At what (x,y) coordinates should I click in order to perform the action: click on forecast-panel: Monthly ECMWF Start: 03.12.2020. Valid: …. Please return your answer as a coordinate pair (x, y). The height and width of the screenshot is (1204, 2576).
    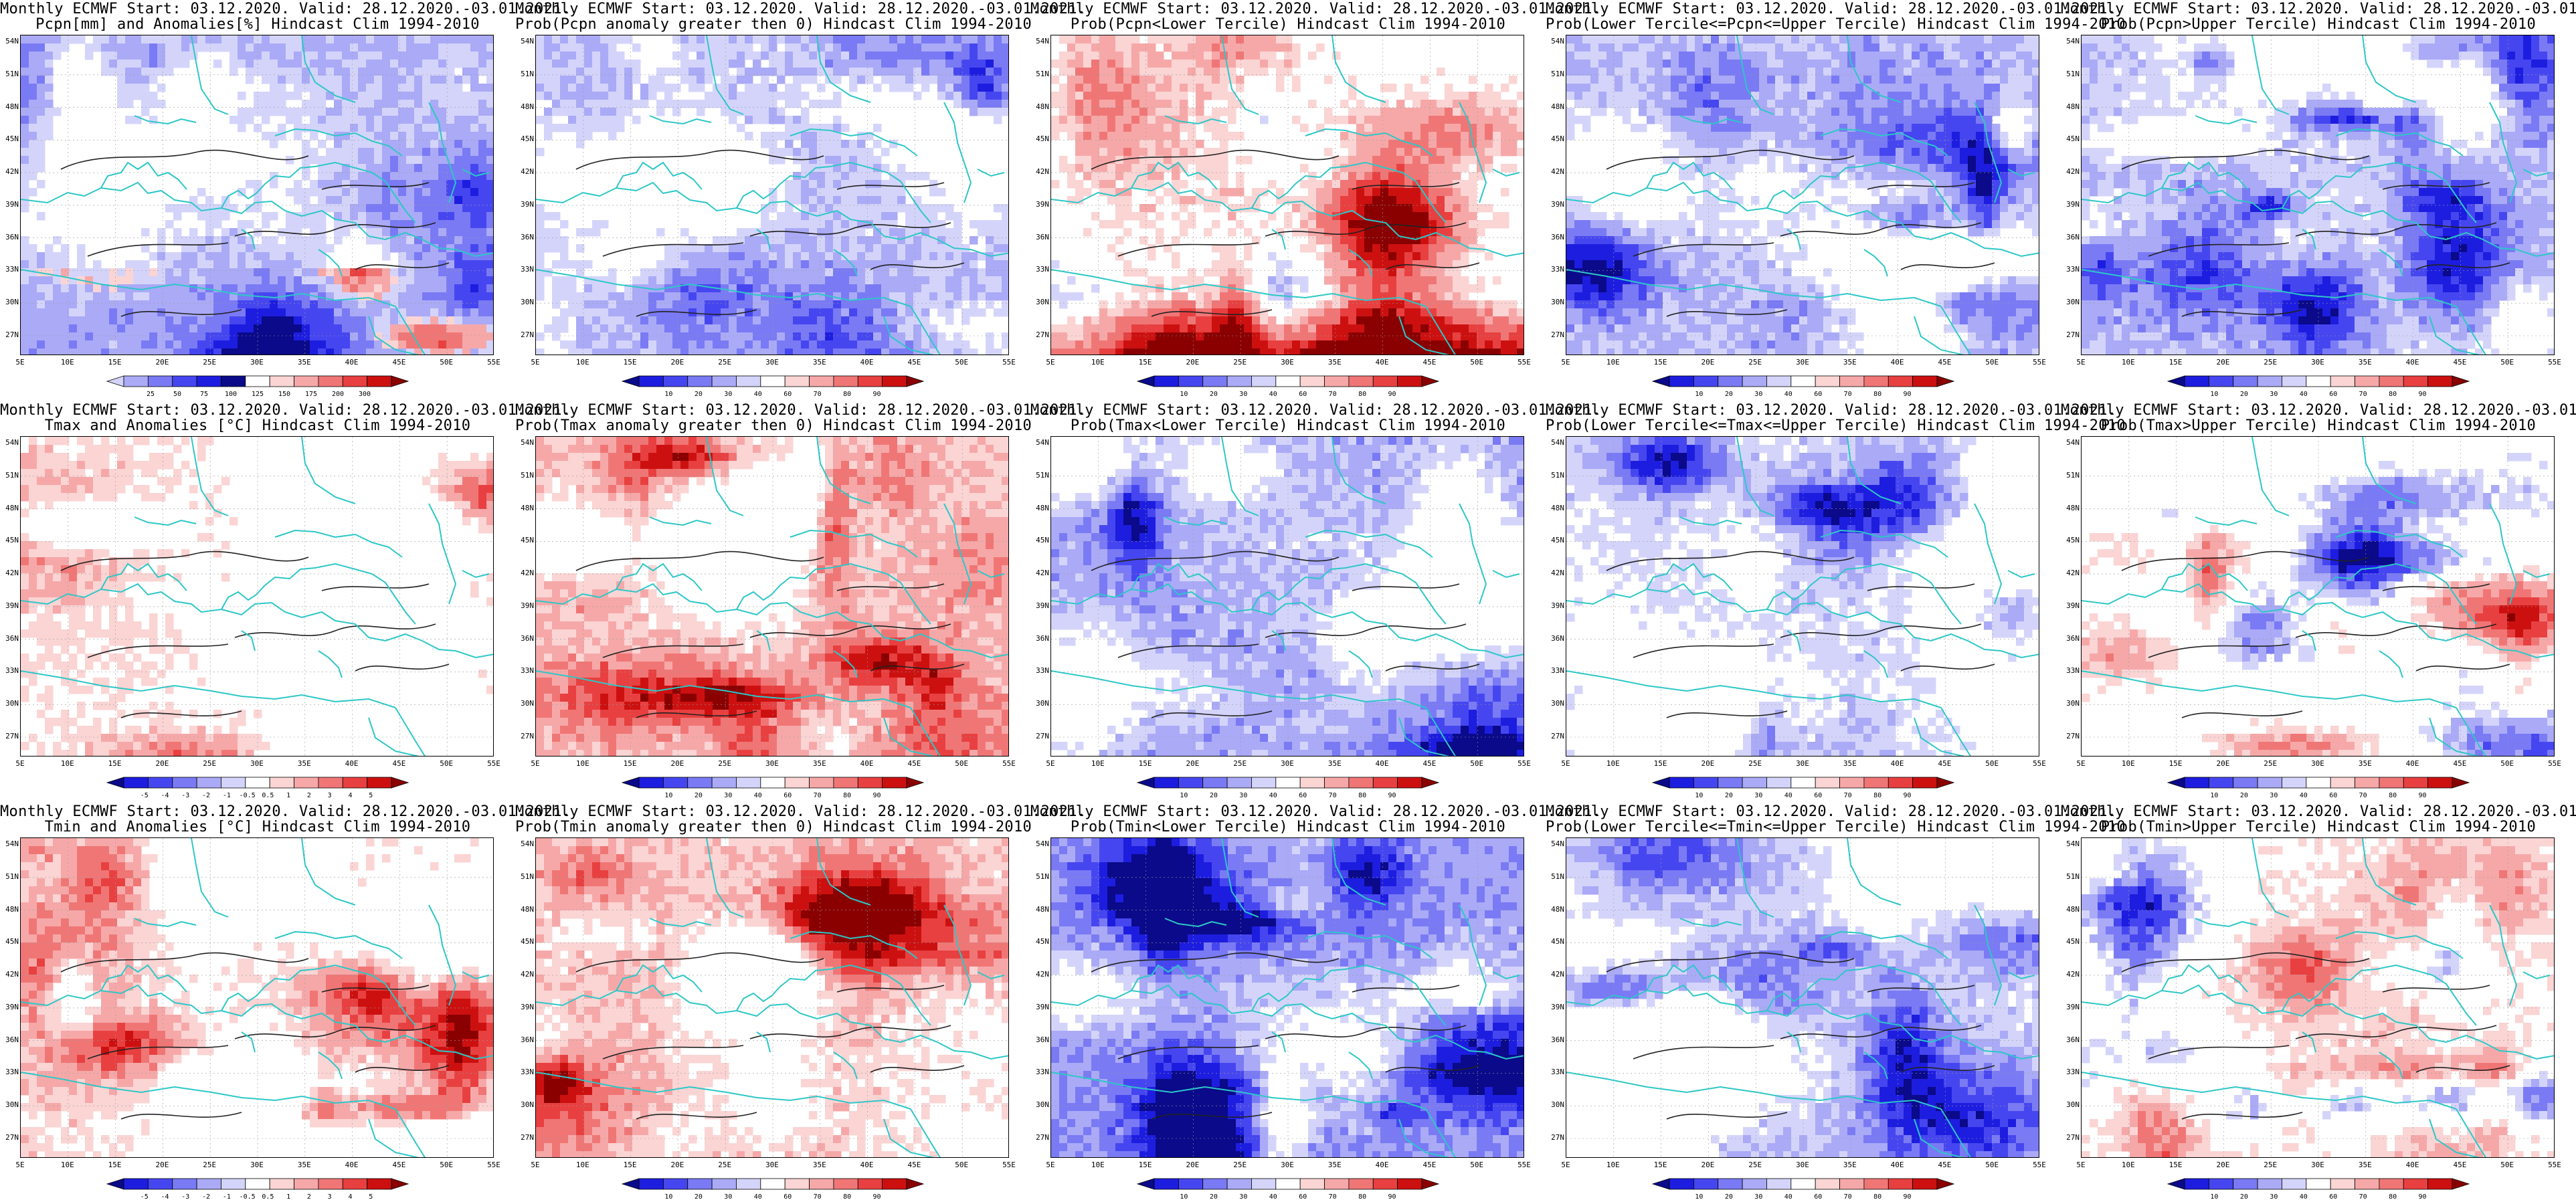
    Looking at the image, I should click on (800, 1003).